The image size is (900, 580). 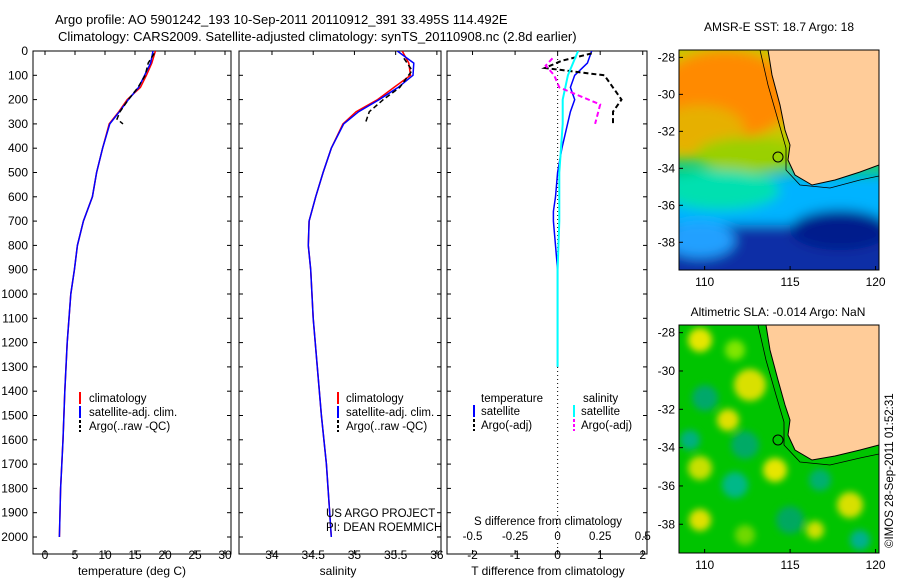 I want to click on legend-label-satellite: satellite-adj. clim., so click(x=390, y=413).